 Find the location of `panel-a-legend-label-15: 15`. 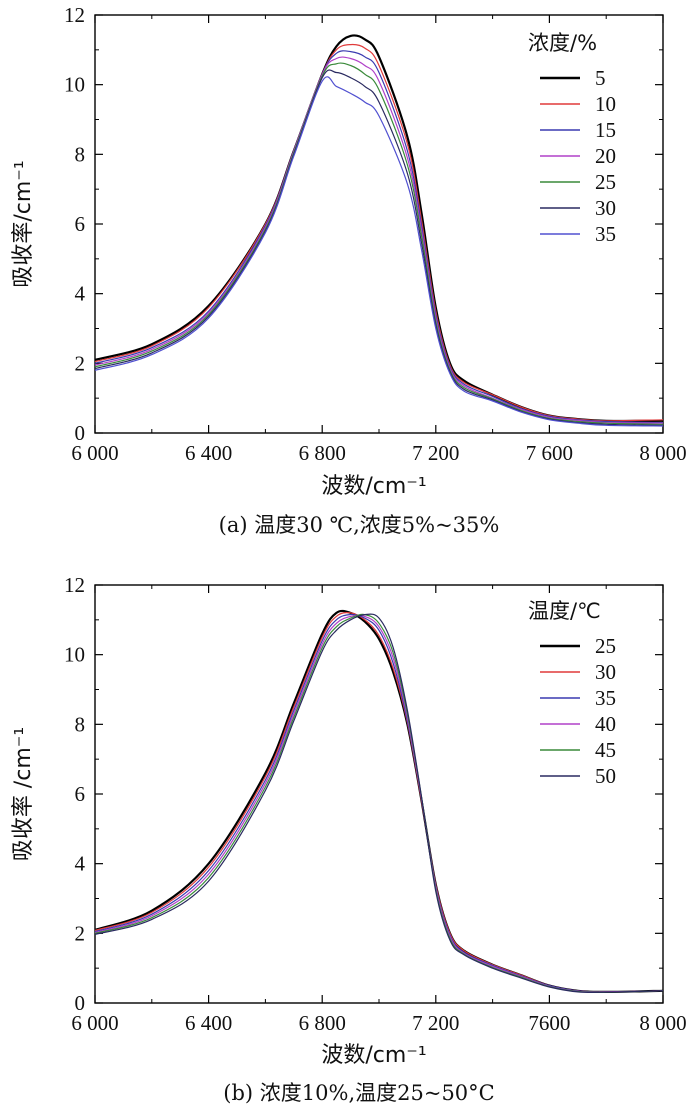

panel-a-legend-label-15: 15 is located at coordinates (605, 130).